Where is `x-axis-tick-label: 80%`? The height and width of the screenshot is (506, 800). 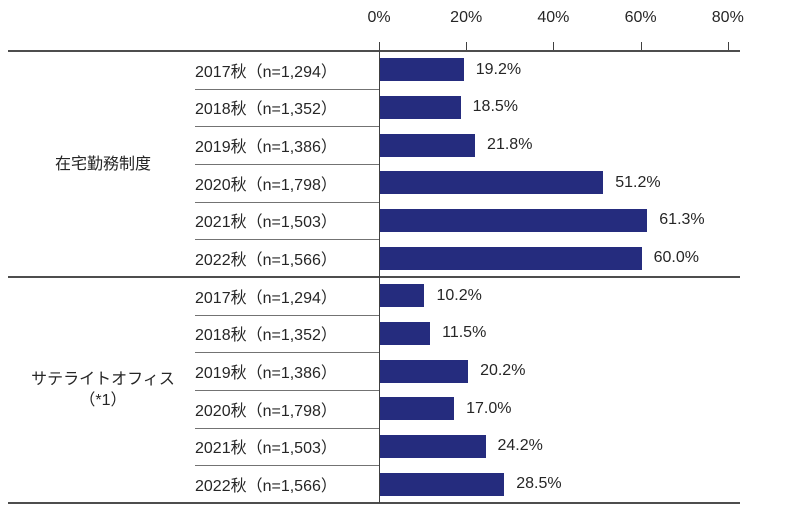 x-axis-tick-label: 80% is located at coordinates (727, 17).